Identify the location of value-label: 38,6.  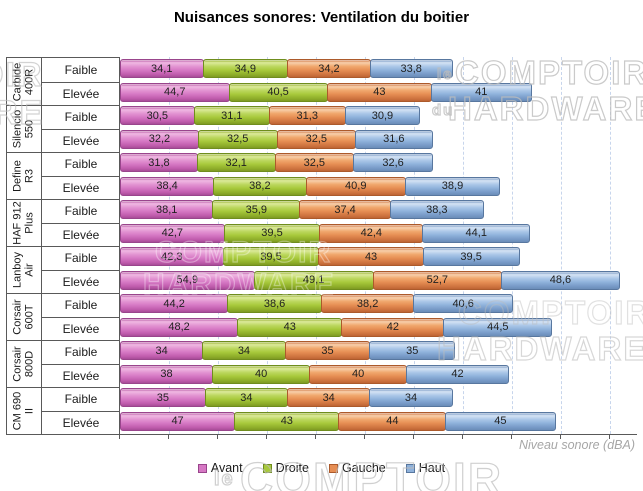
(274, 303).